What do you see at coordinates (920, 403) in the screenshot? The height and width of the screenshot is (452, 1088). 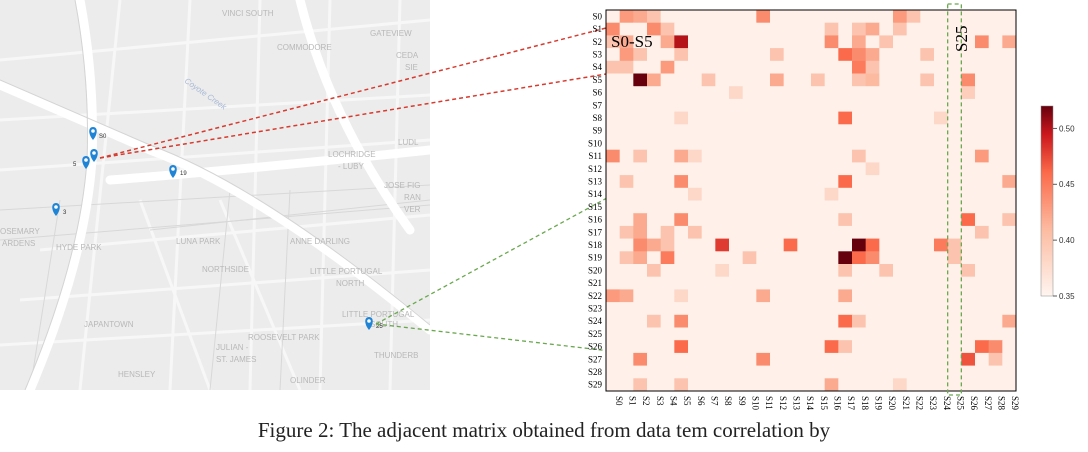 I see `column-tick-label: S22` at bounding box center [920, 403].